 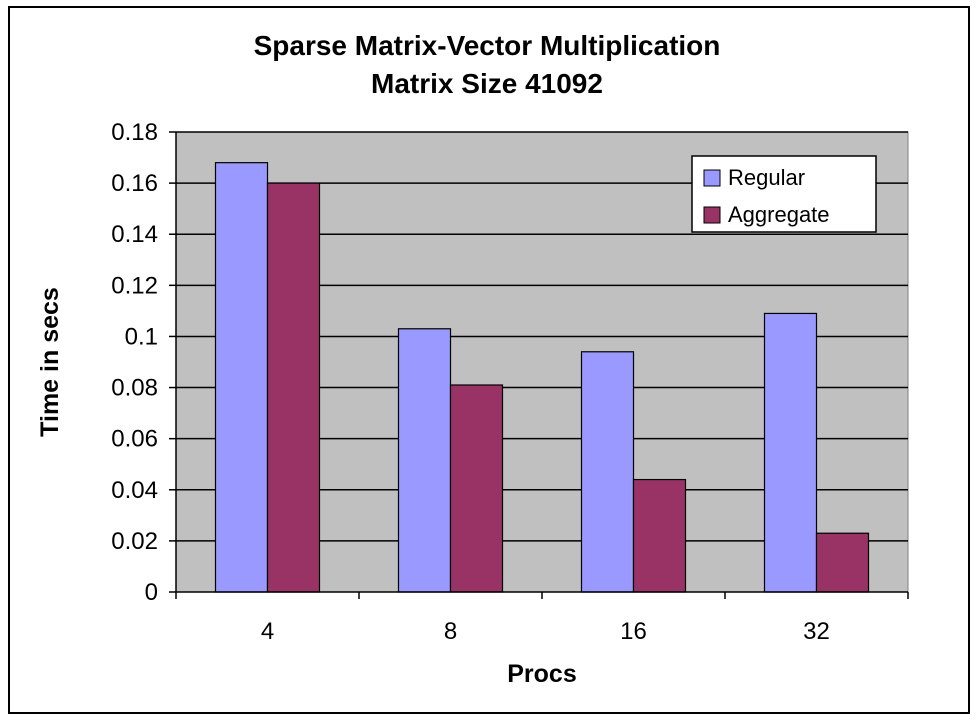 What do you see at coordinates (541, 674) in the screenshot?
I see `x-axis-title: Procs` at bounding box center [541, 674].